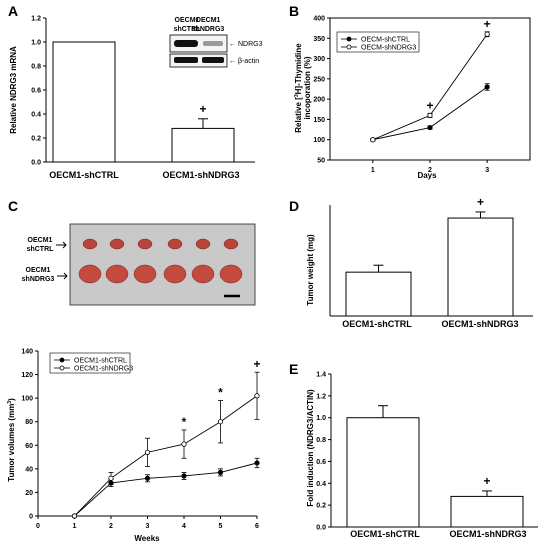  I want to click on photo-row2-arrowhead, so click(65, 276).